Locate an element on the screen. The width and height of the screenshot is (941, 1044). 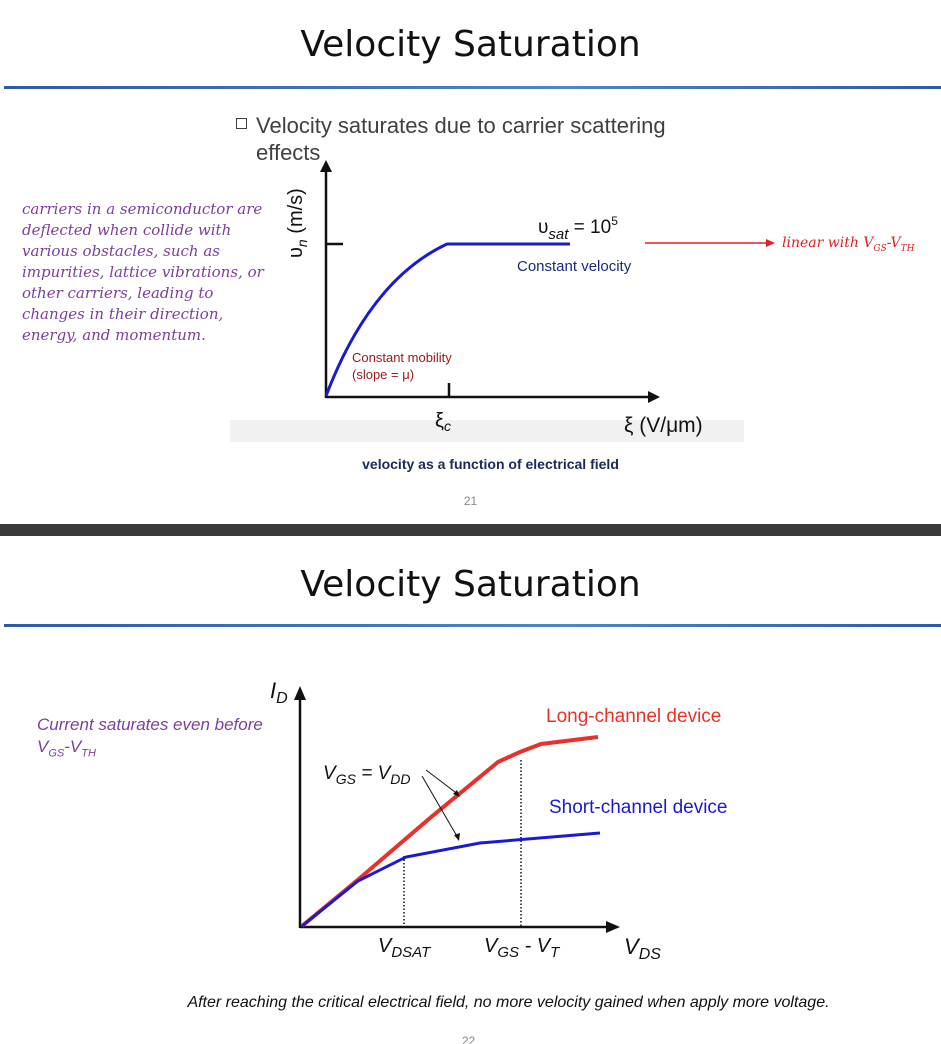
linear-note: linear with VGS-VTH is located at coordinates (848, 244).